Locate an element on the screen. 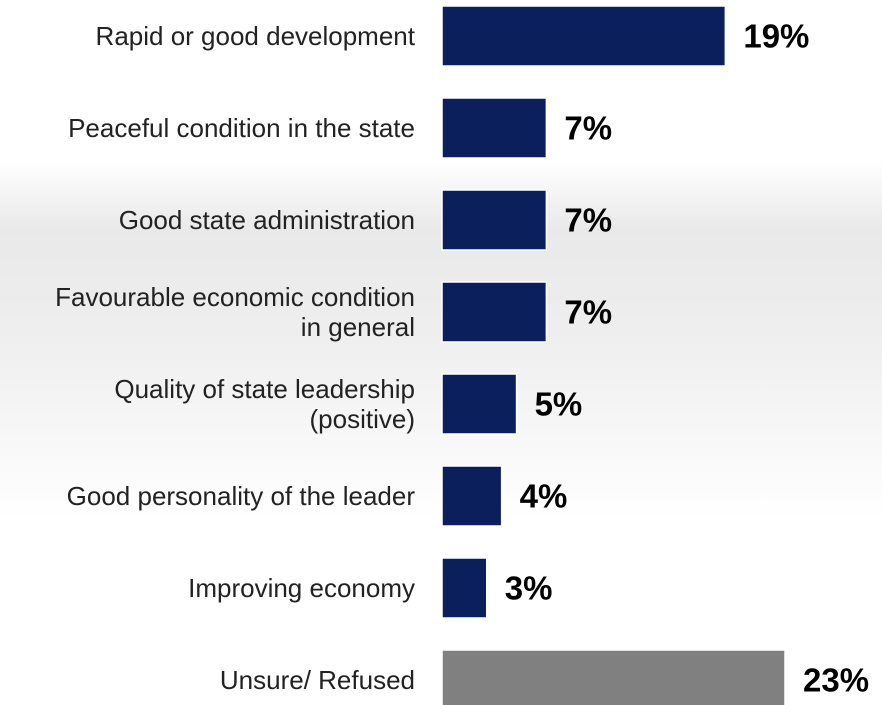 Image resolution: width=882 pixels, height=705 pixels. category-label-5: Good personality of the leader is located at coordinates (241, 496).